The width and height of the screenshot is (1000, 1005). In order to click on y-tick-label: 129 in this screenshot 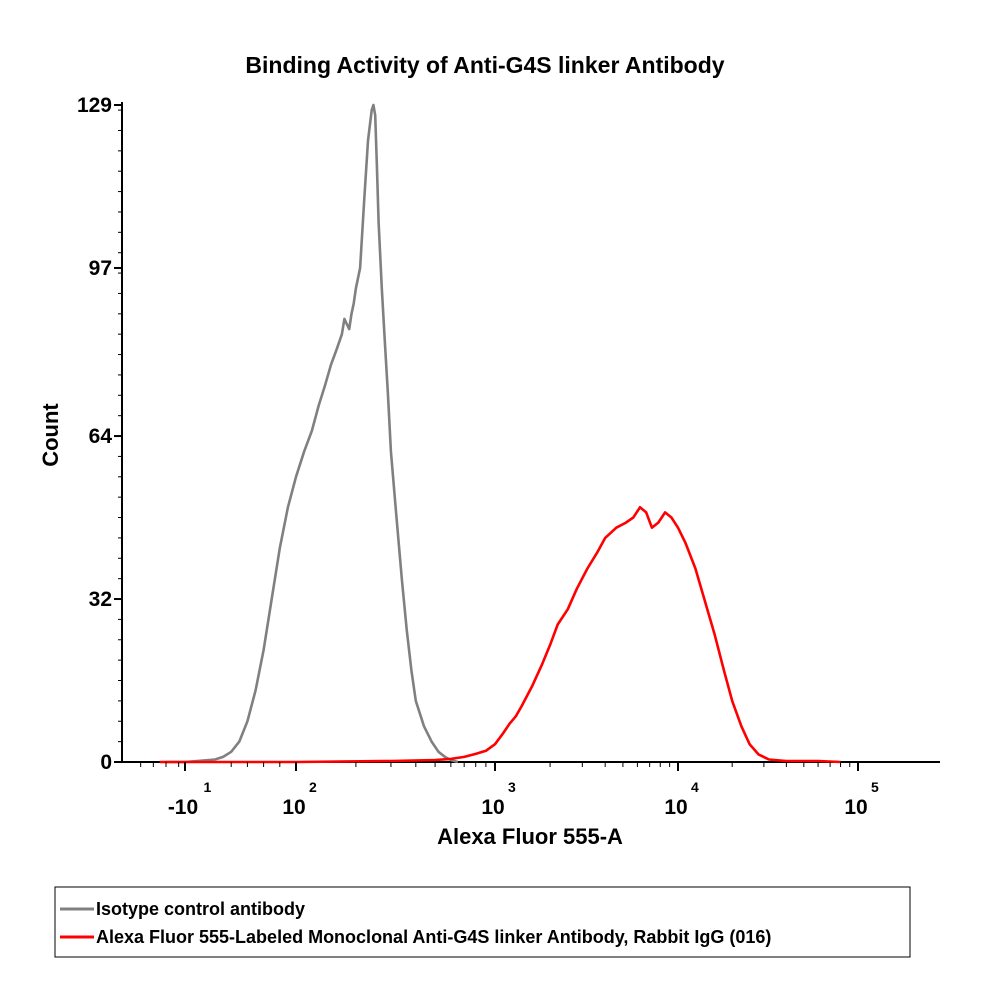, I will do `click(94, 105)`.